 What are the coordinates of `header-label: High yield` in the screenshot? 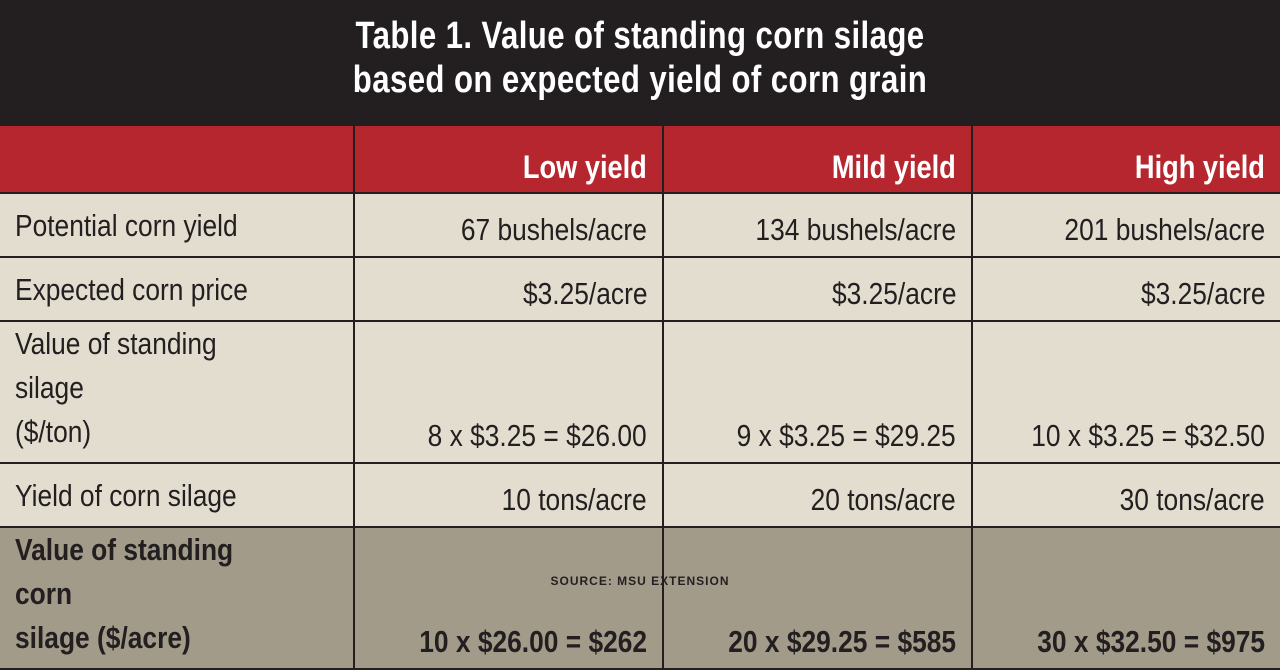 It's located at (1200, 167).